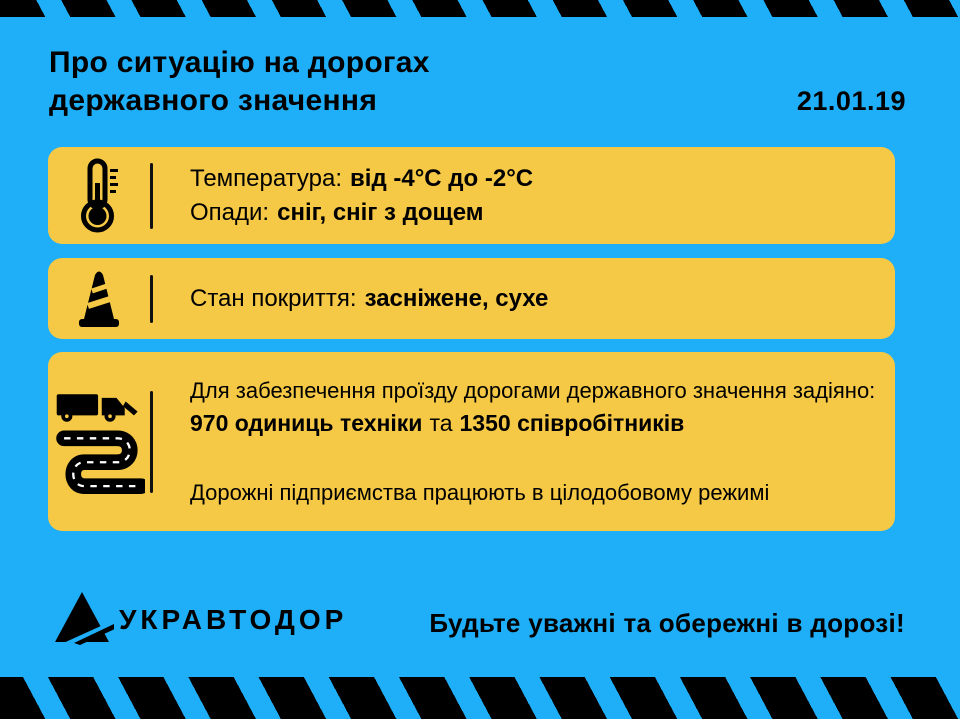 The image size is (960, 719). What do you see at coordinates (480, 8) in the screenshot?
I see `hazard-stripes-top` at bounding box center [480, 8].